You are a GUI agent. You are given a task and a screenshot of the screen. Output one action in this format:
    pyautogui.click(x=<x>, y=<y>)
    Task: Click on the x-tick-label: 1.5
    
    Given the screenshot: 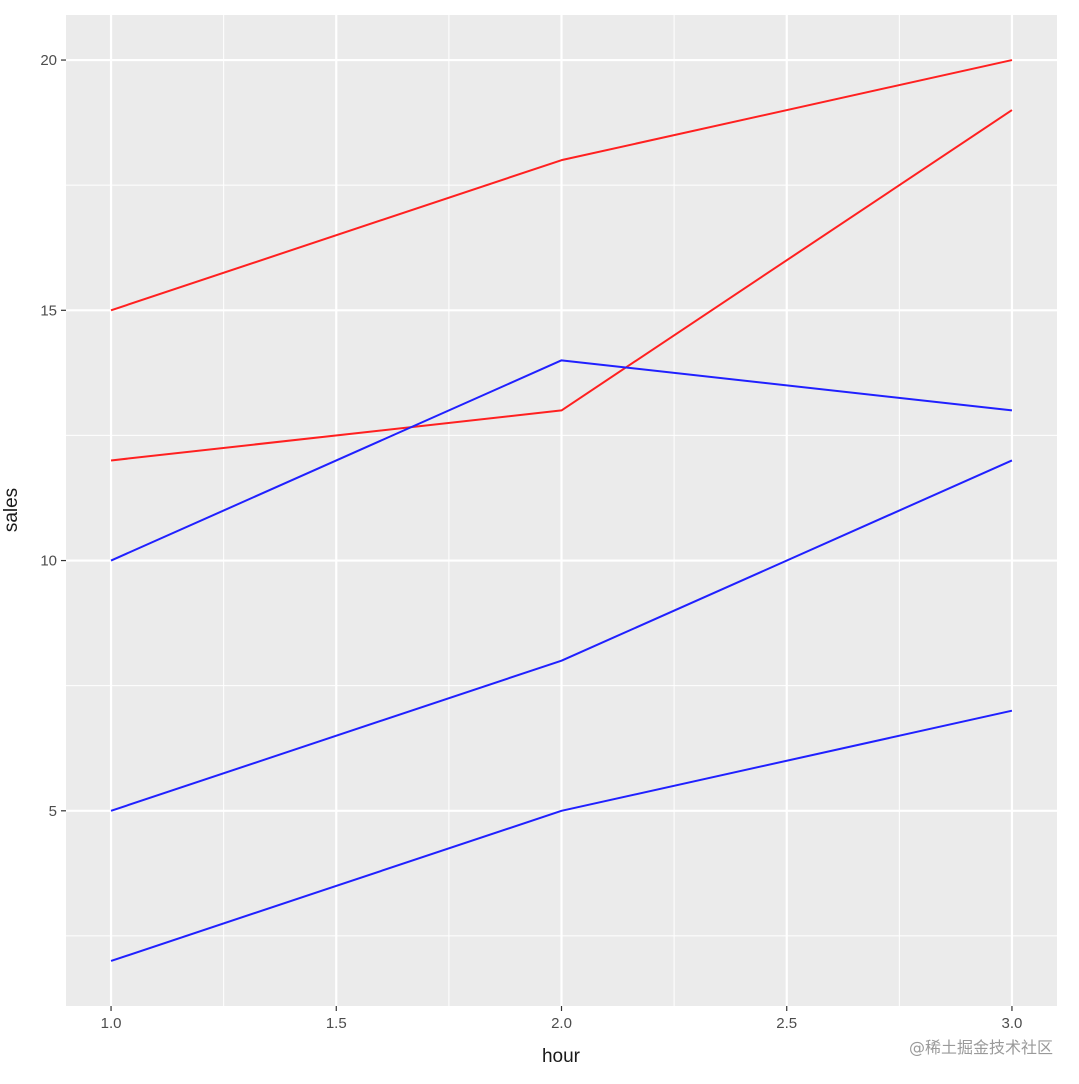 What is the action you would take?
    pyautogui.click(x=336, y=1023)
    